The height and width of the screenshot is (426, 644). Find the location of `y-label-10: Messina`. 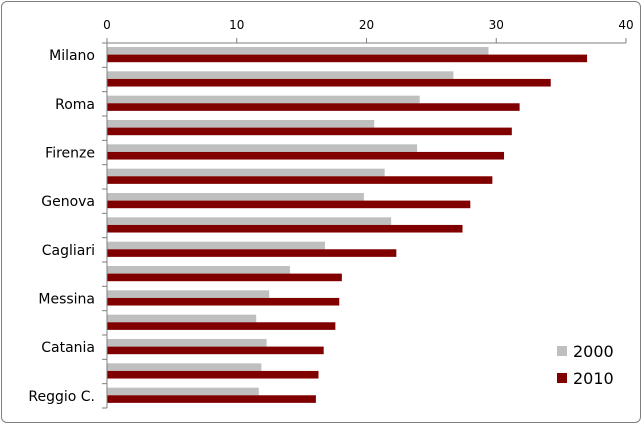

y-label-10: Messina is located at coordinates (66, 300).